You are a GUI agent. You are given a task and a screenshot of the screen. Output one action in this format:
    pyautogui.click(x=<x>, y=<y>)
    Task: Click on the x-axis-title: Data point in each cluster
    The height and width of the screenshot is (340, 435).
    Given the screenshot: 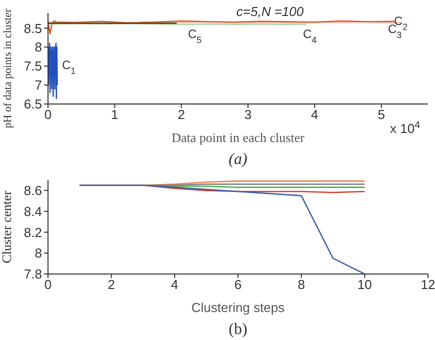 What is the action you would take?
    pyautogui.click(x=239, y=137)
    